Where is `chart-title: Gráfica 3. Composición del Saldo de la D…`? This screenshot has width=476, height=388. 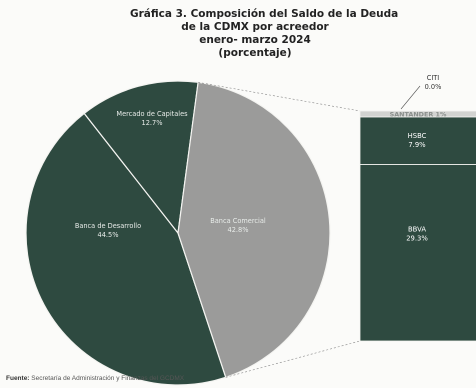 chart-title: Gráfica 3. Composición del Saldo de la D… is located at coordinates (264, 34).